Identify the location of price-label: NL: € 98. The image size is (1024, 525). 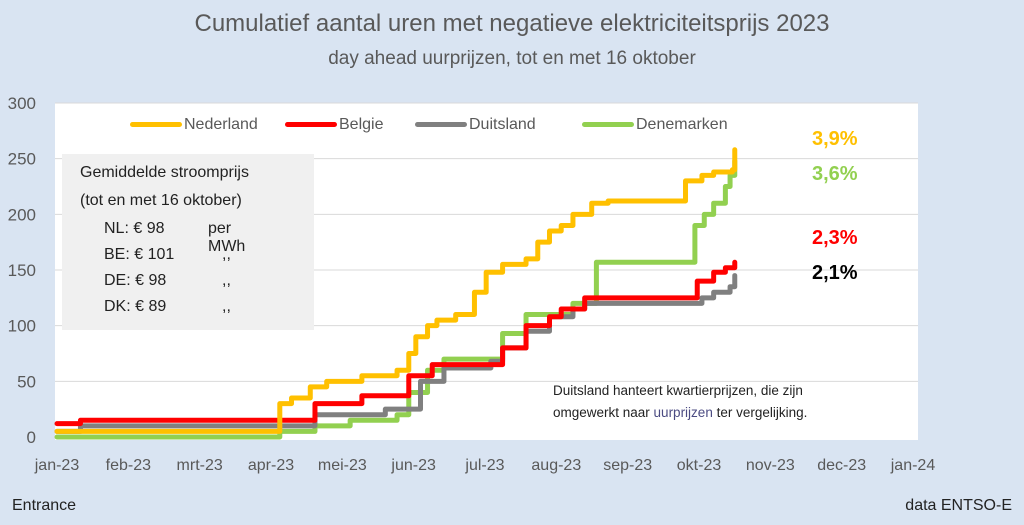
(134, 228).